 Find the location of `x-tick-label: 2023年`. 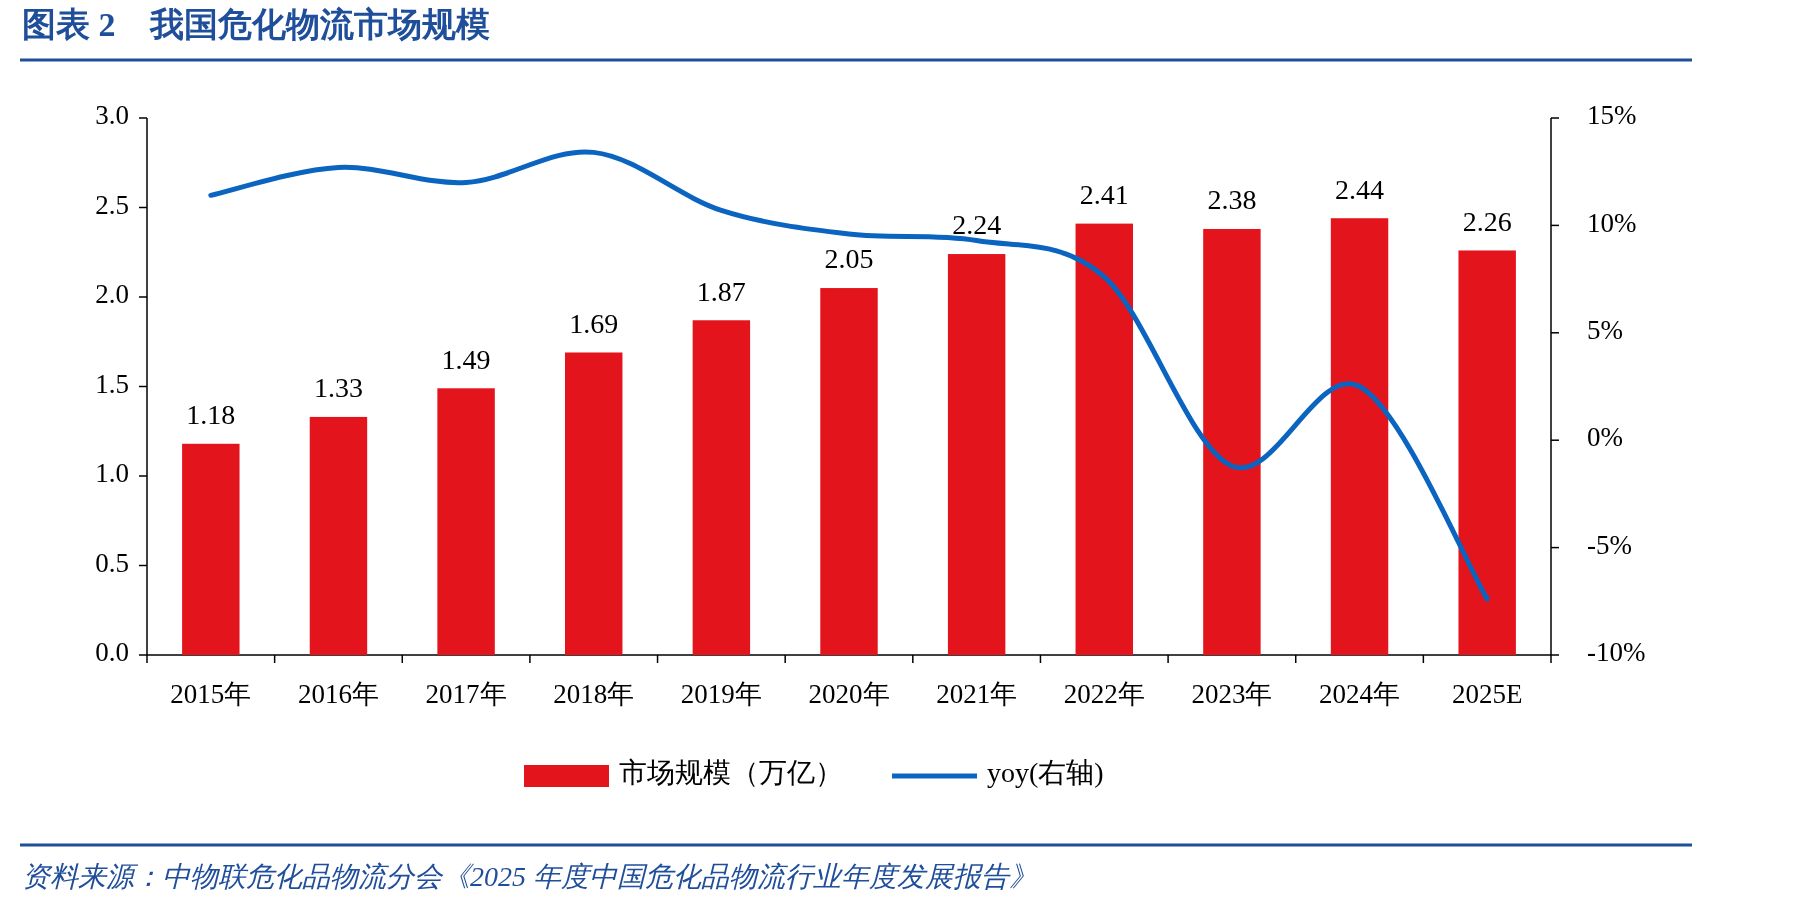

x-tick-label: 2023年 is located at coordinates (1232, 694).